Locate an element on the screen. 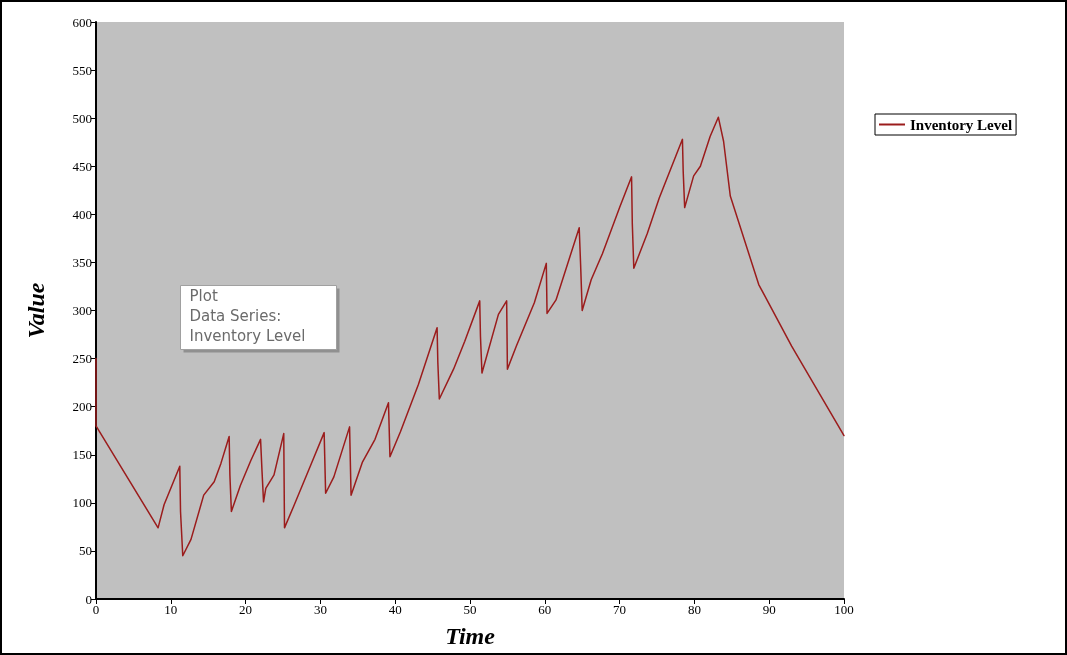  x-tick-label: 80 is located at coordinates (694, 609).